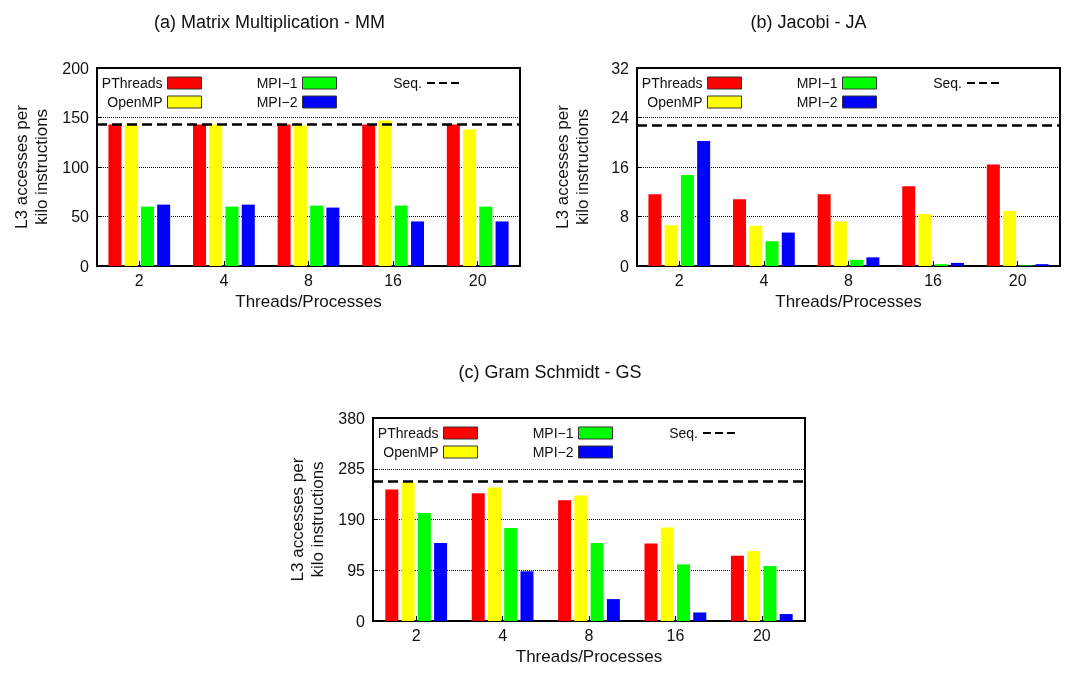  Describe the element at coordinates (808, 22) in the screenshot. I see `chart-title: (b) Jacobi - JA` at that location.